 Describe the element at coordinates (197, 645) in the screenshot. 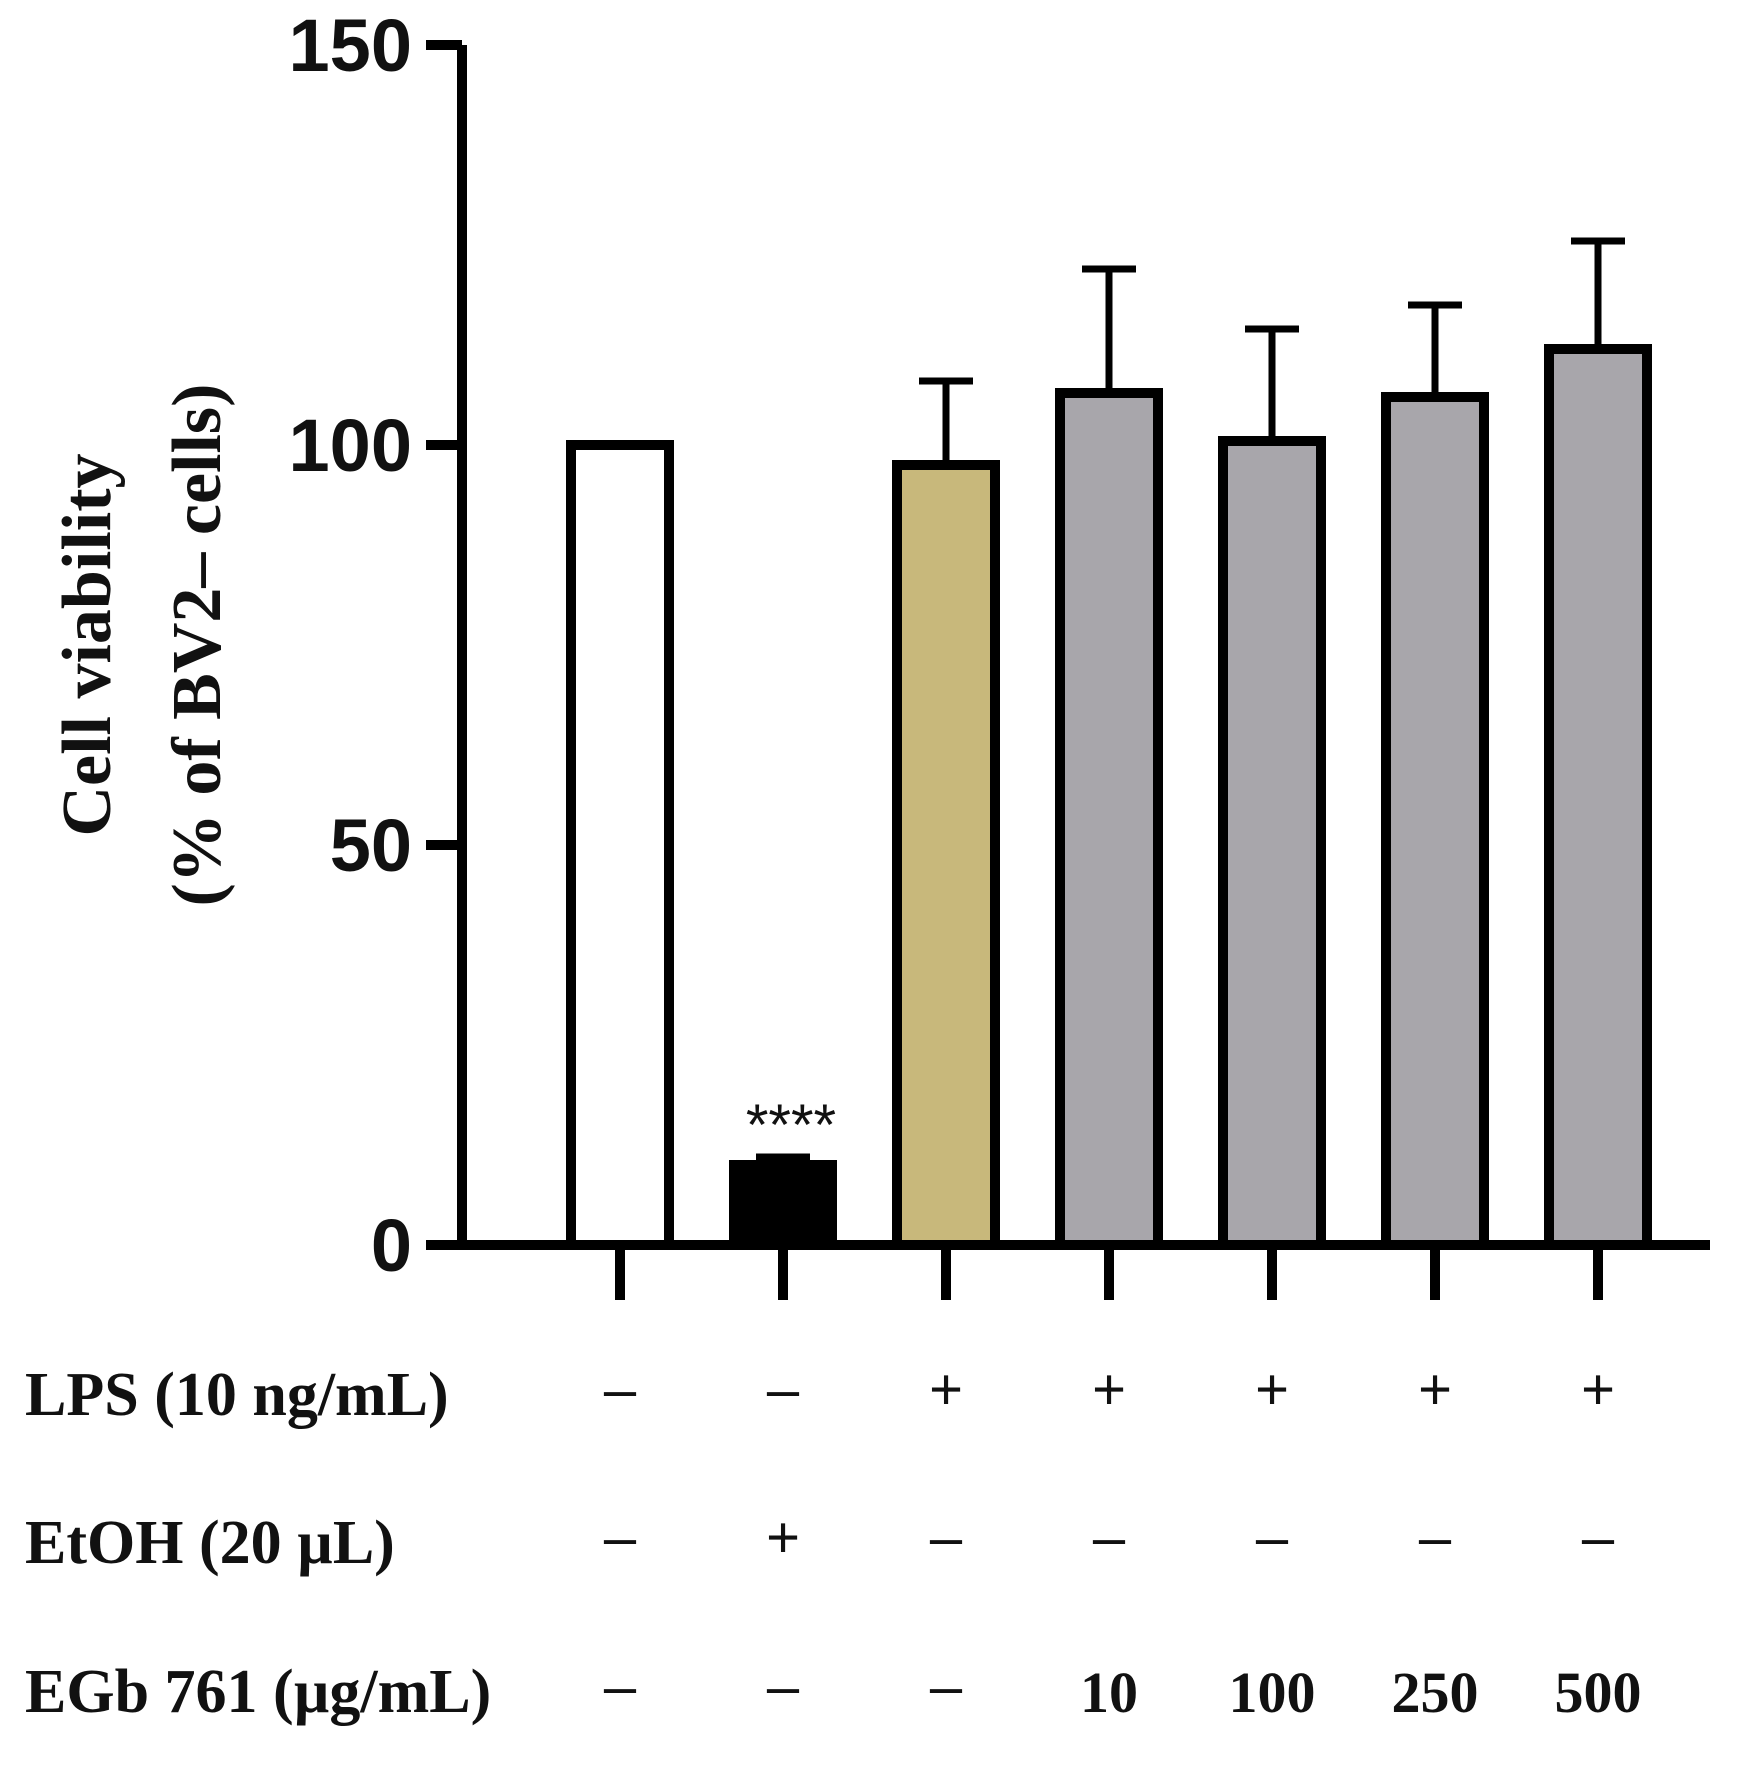

I see `y-axis-subtitle: (% of BV2– cells)` at that location.